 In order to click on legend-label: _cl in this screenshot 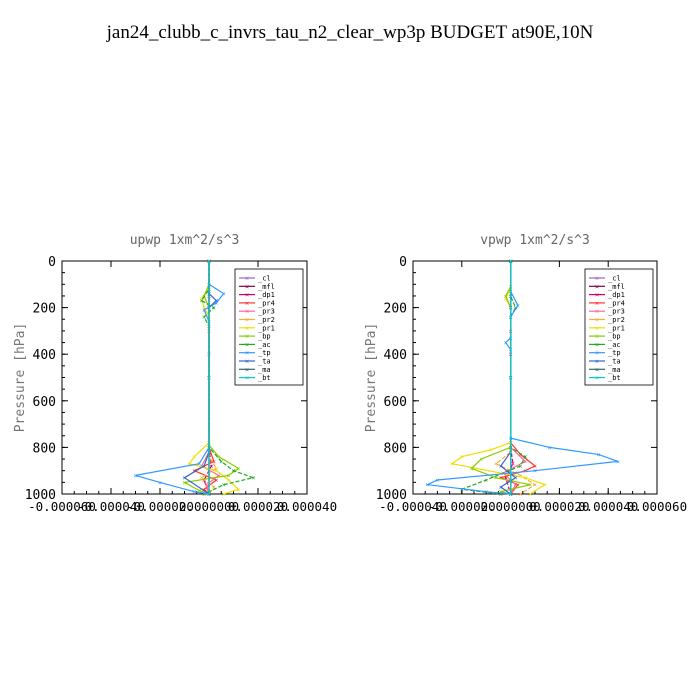, I will do `click(614, 279)`.